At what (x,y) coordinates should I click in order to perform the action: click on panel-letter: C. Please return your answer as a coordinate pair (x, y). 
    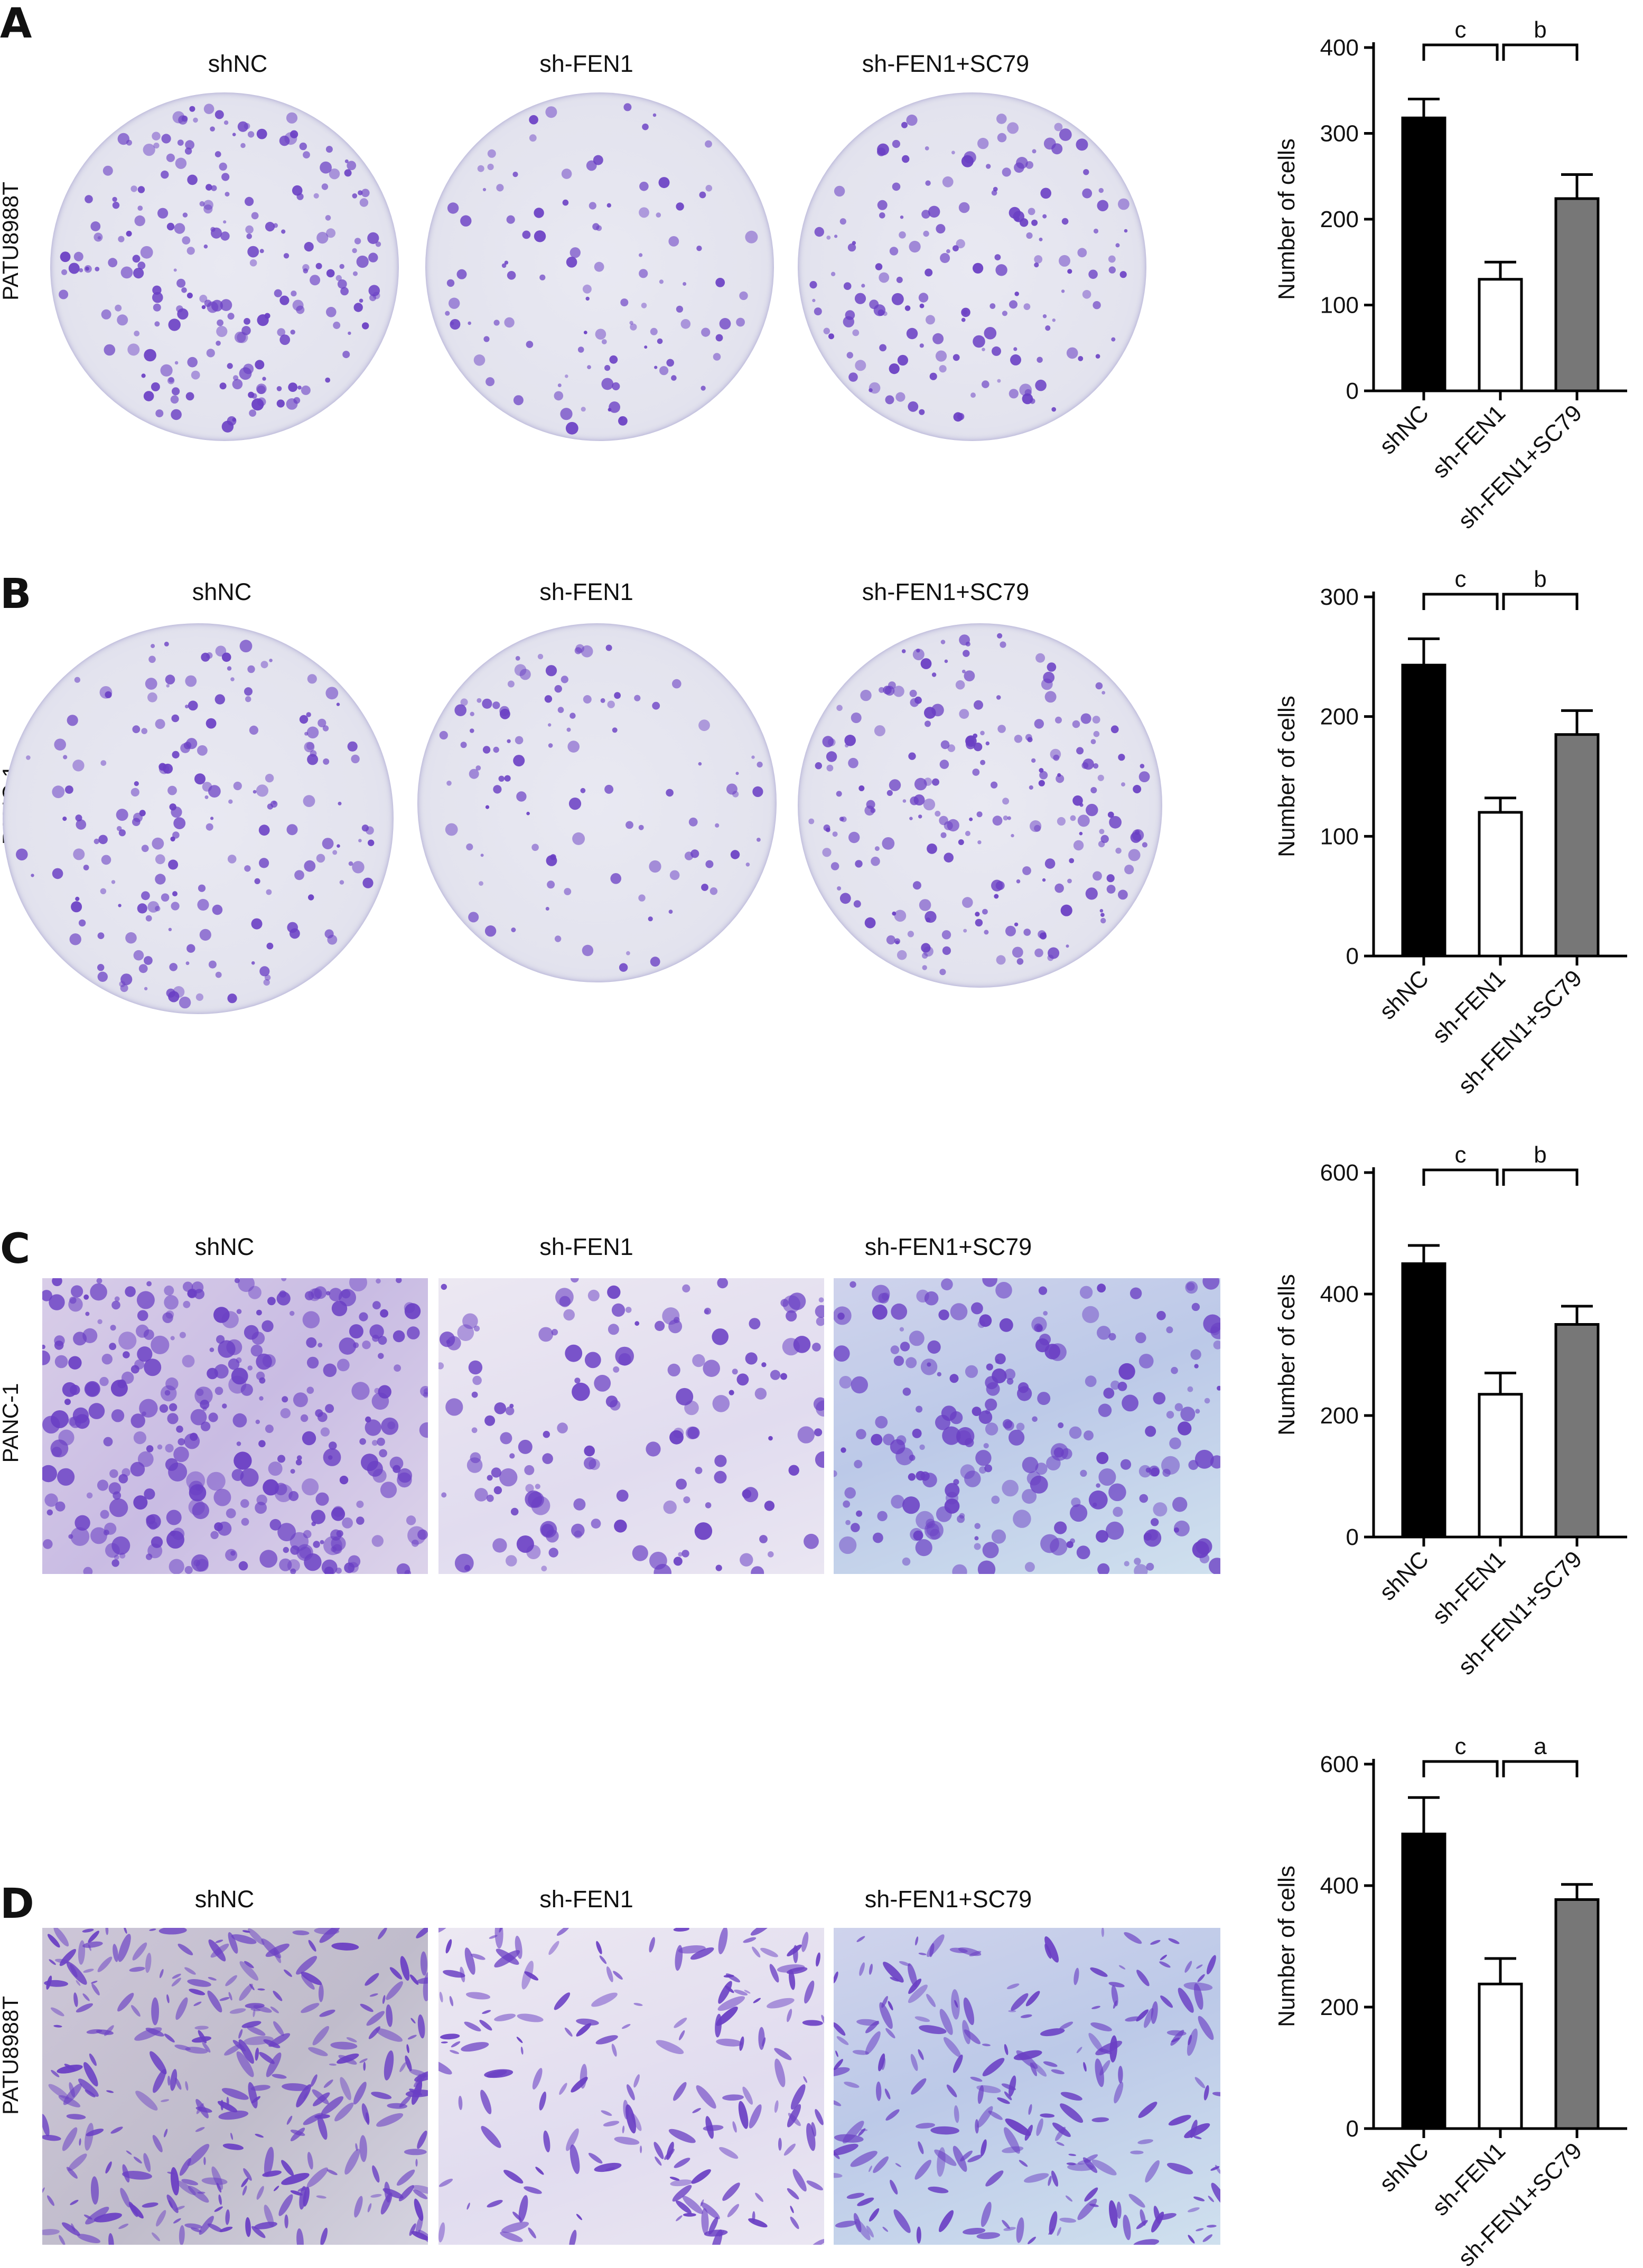
    Looking at the image, I should click on (15, 1249).